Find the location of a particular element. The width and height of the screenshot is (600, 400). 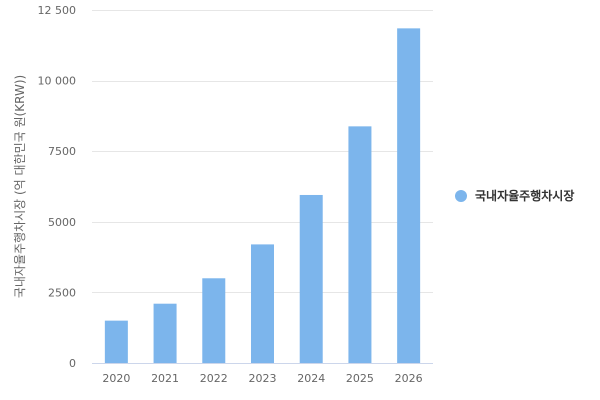

x-axis-ticks: 2020 2021 2022 2023 2024 2025 2026 is located at coordinates (262, 378).